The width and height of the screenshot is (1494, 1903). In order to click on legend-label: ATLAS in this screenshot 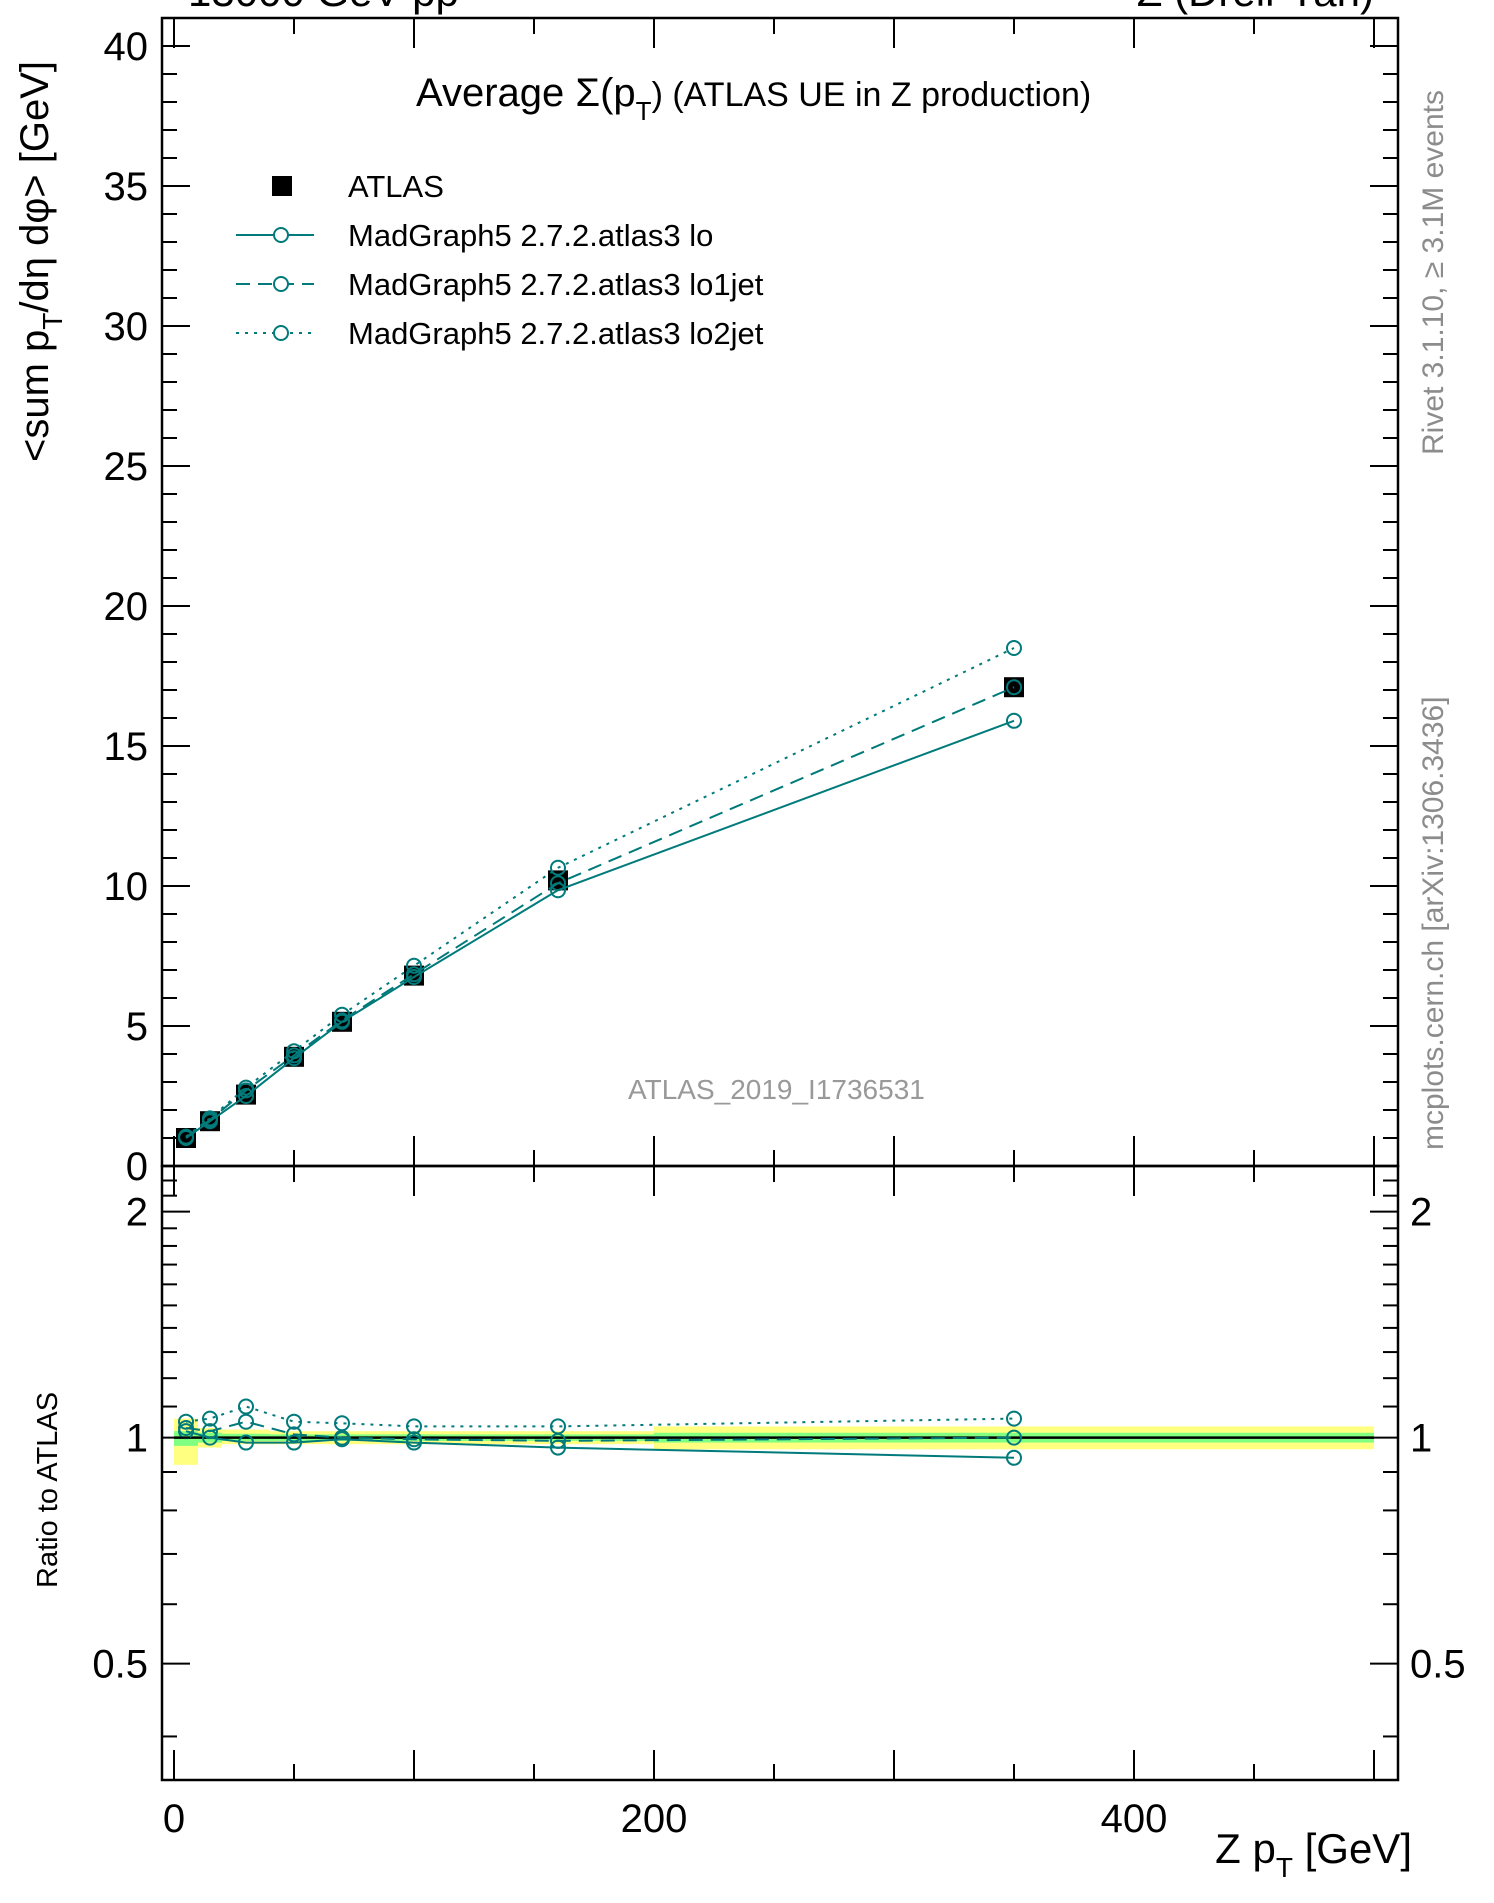, I will do `click(396, 186)`.